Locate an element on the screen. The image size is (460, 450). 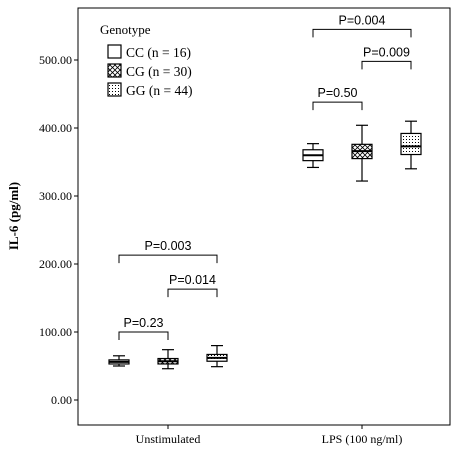
legend-item: CC (n = 16) is located at coordinates (149, 52).